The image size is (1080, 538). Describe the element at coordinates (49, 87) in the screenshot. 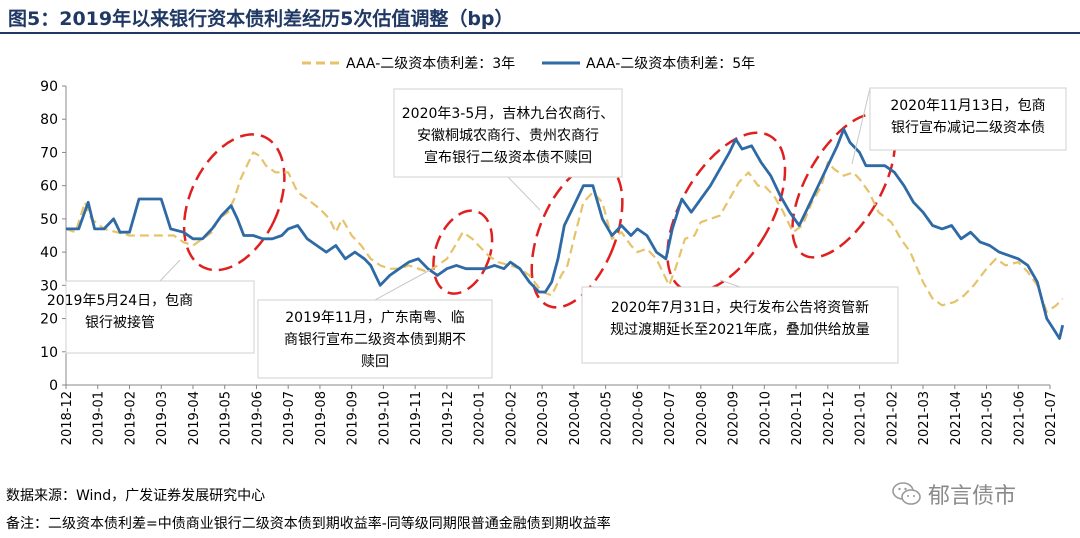

I see `y-tick-label: 90` at that location.